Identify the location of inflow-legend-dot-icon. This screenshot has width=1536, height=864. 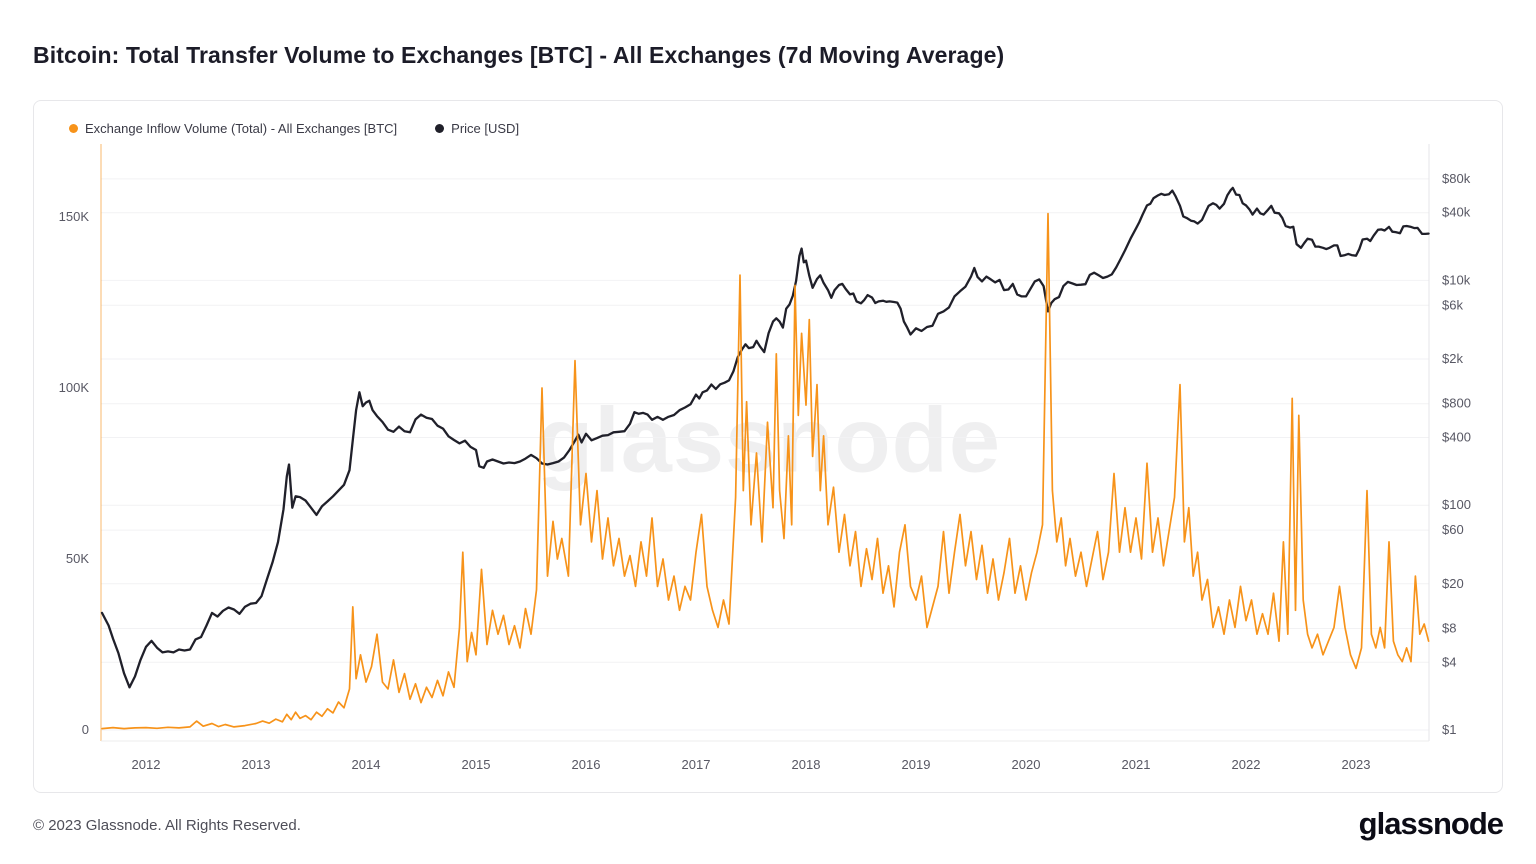
(73, 128).